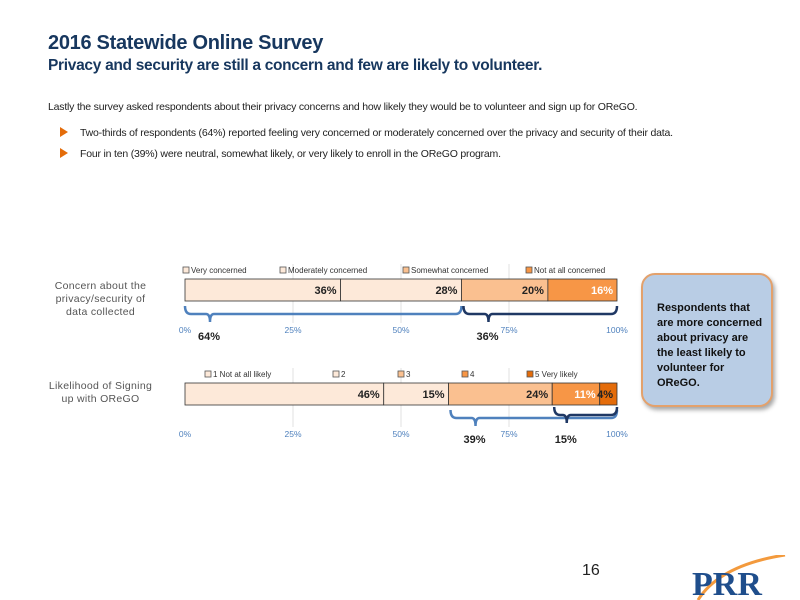 The height and width of the screenshot is (600, 800). I want to click on legend-label: Somewhat concerned, so click(449, 270).